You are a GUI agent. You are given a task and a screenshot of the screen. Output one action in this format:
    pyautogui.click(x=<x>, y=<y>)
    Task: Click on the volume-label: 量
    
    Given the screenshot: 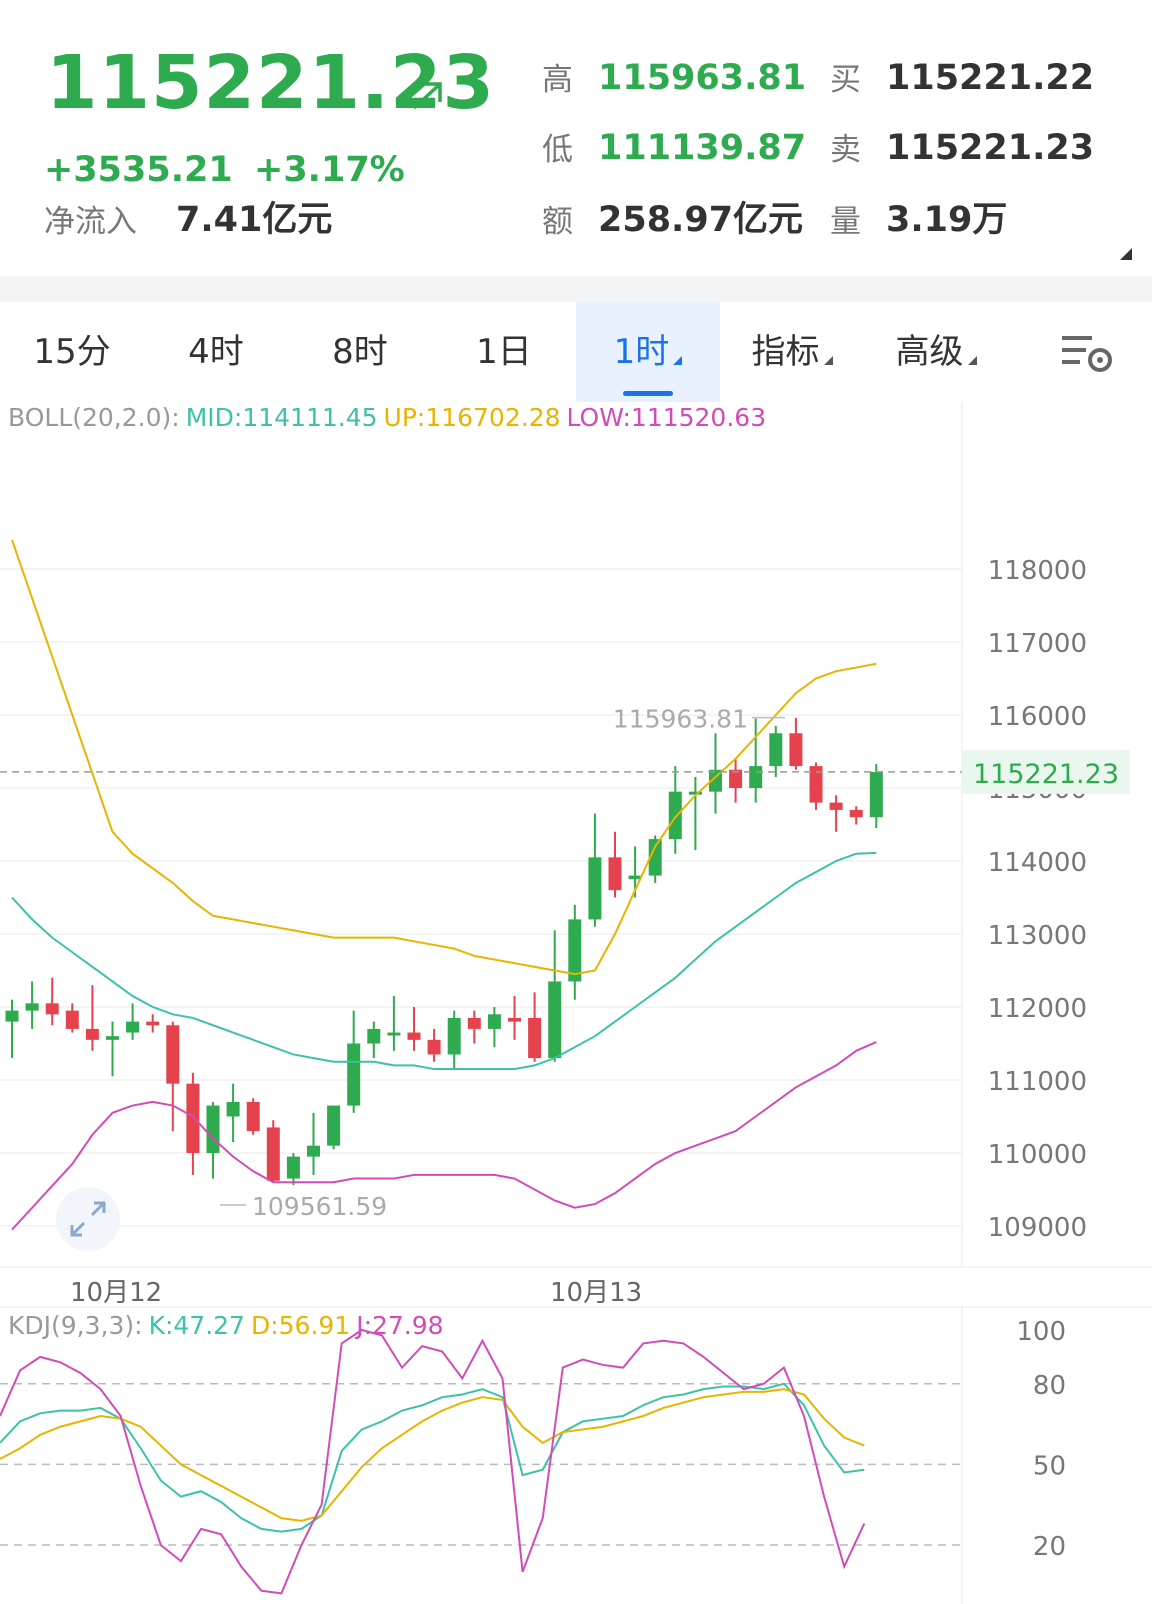 What is the action you would take?
    pyautogui.click(x=845, y=222)
    